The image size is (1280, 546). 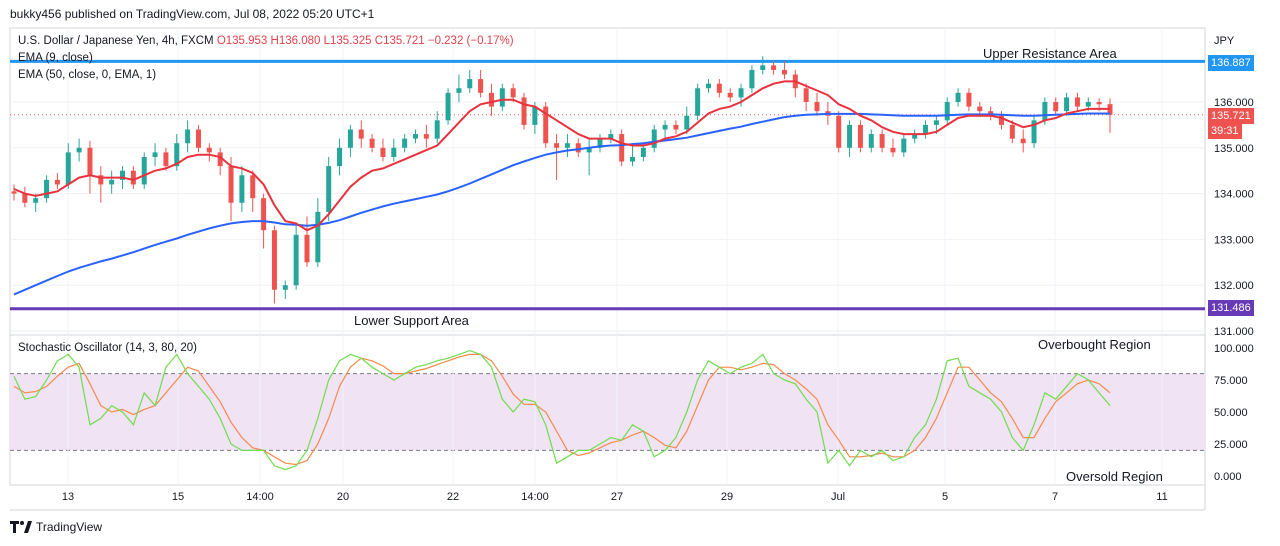 What do you see at coordinates (55, 58) in the screenshot?
I see `ema9-legend: EMA (9, close)` at bounding box center [55, 58].